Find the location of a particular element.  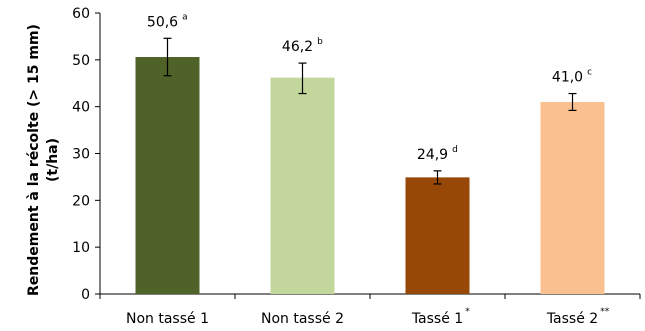

significance-letter: c is located at coordinates (589, 73).